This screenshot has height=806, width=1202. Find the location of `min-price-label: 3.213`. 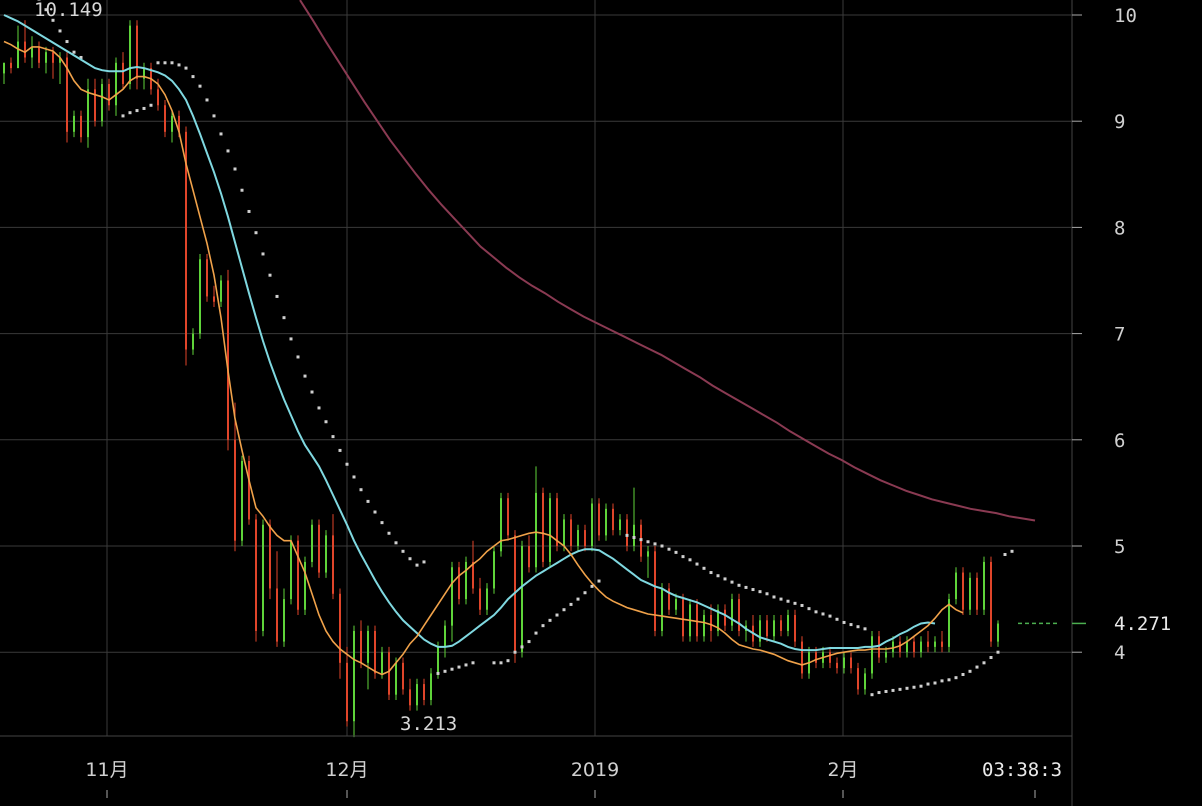

min-price-label: 3.213 is located at coordinates (428, 724).